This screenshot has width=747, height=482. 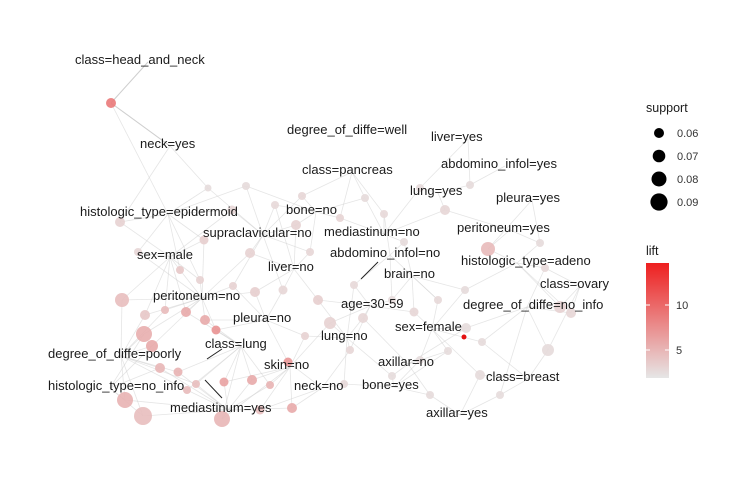 What do you see at coordinates (659, 202) in the screenshot?
I see `support-legend-key` at bounding box center [659, 202].